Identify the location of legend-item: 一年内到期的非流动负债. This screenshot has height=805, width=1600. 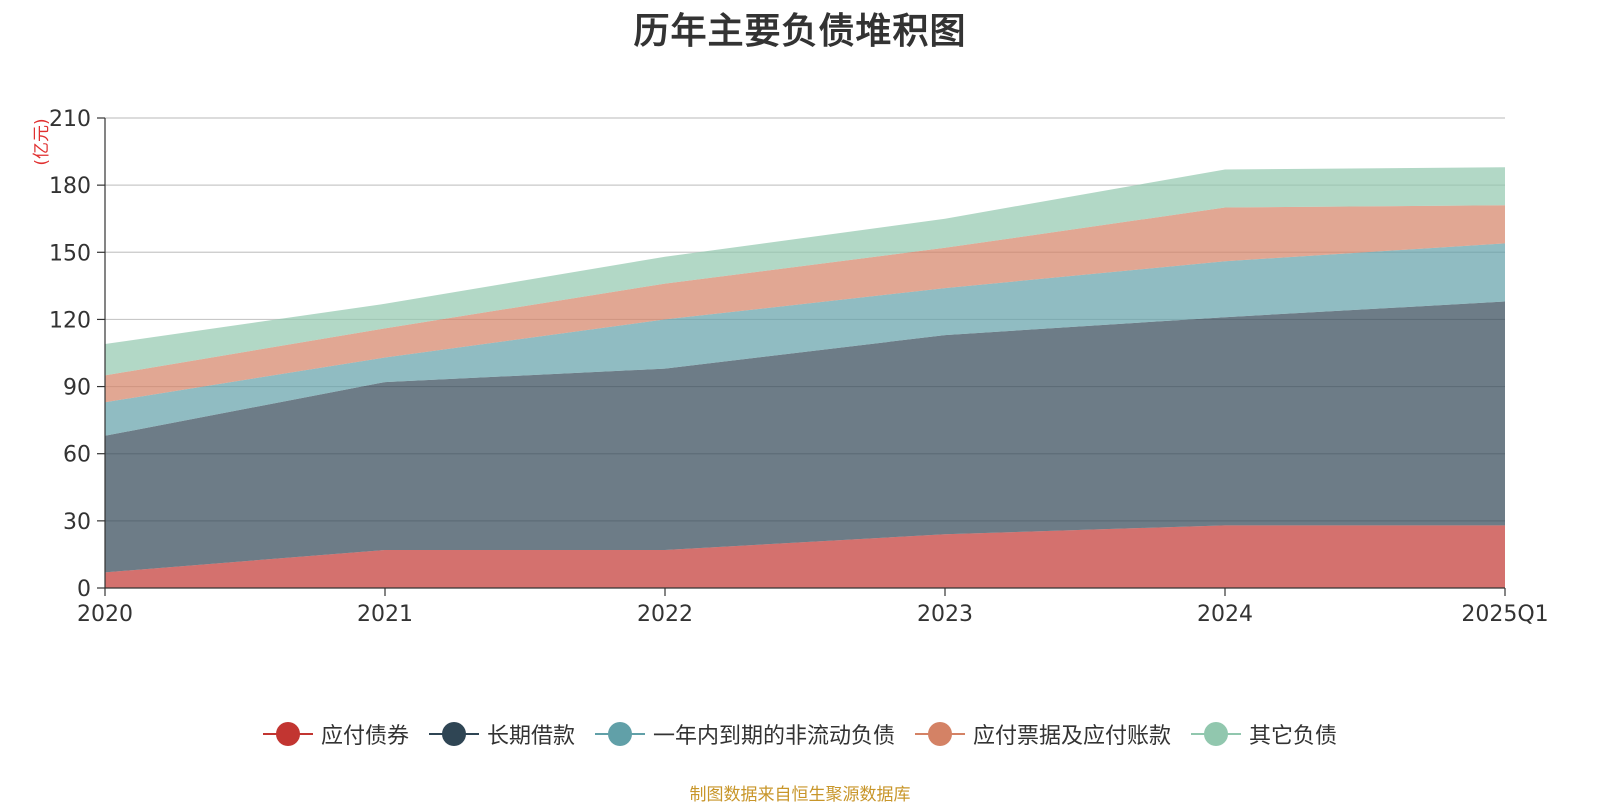
(744, 734).